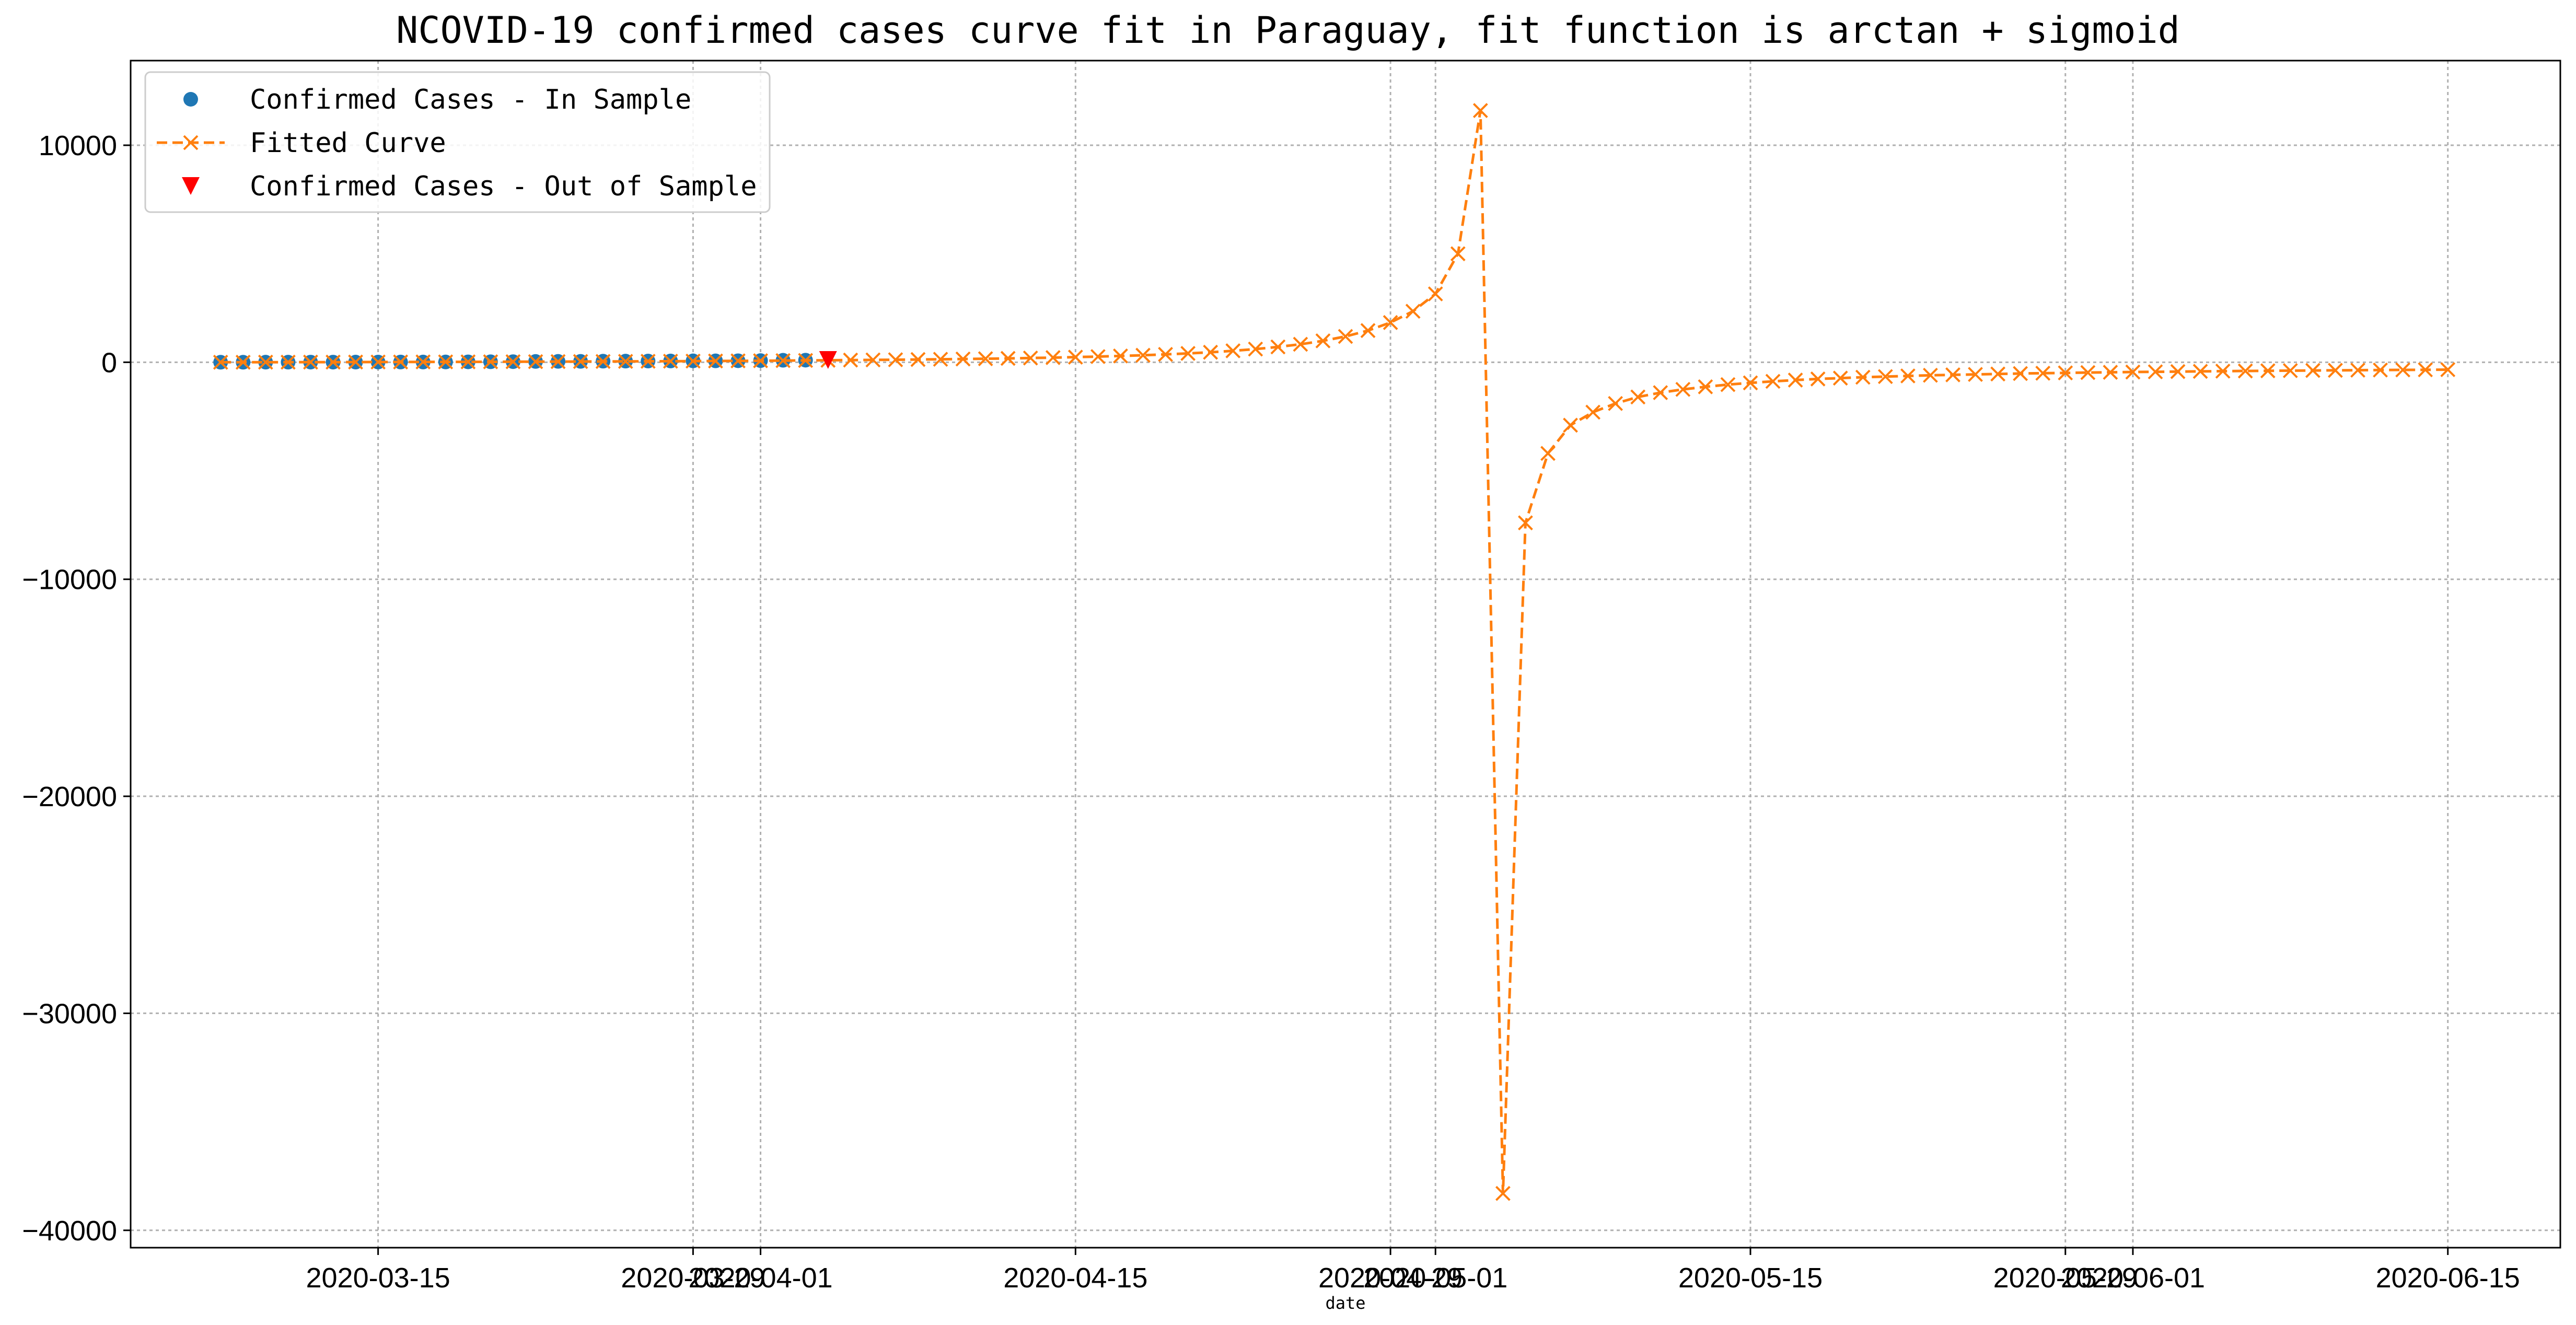 This screenshot has height=1325, width=2576. I want to click on y-tick-label: 0, so click(109, 362).